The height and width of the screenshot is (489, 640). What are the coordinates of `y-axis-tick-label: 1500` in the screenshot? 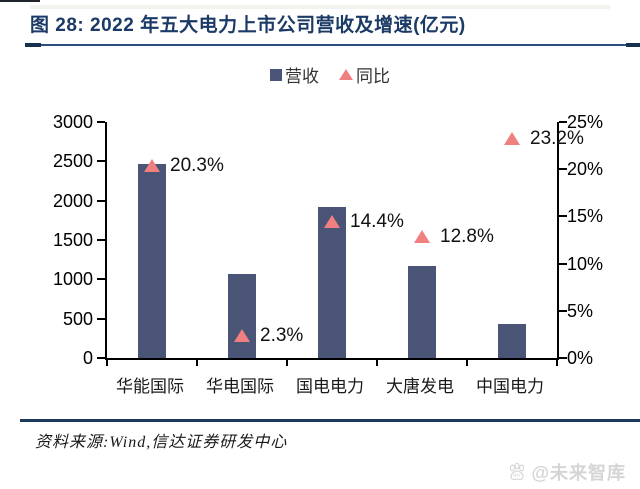 It's located at (72, 240).